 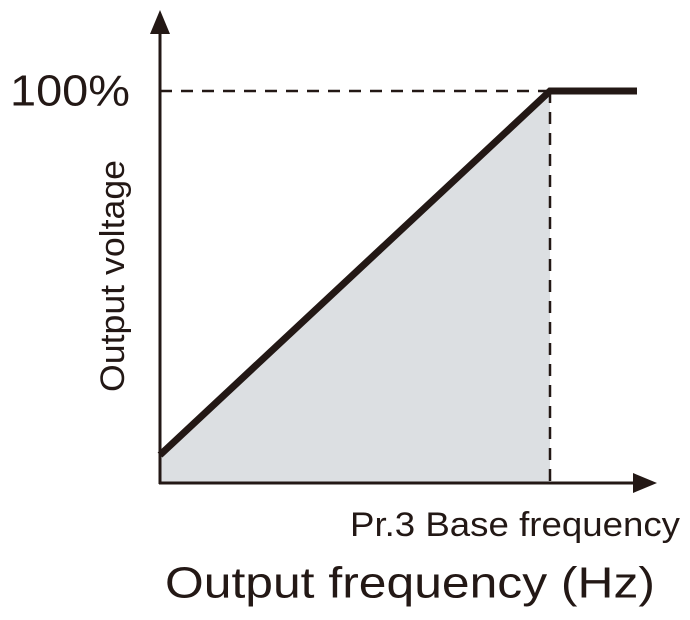 What do you see at coordinates (645, 483) in the screenshot?
I see `x-arrow` at bounding box center [645, 483].